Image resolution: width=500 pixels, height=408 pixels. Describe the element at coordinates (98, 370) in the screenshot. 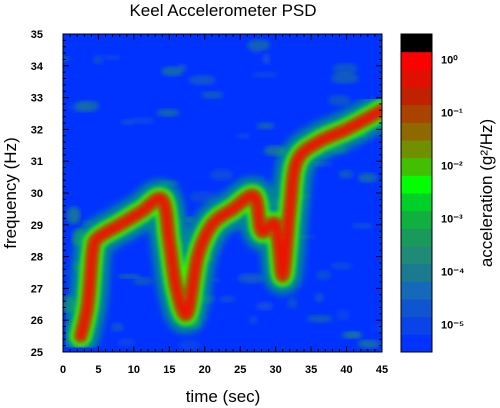

I see `x-tick-label: 5` at that location.